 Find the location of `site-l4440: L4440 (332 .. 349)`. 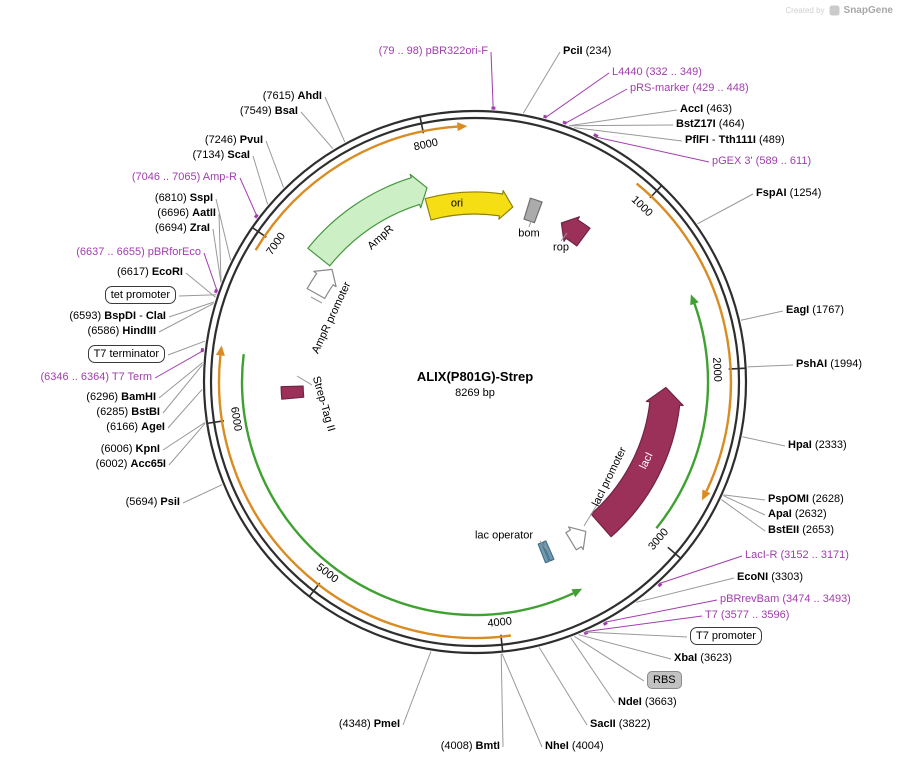

site-l4440: L4440 (332 .. 349) is located at coordinates (657, 72).